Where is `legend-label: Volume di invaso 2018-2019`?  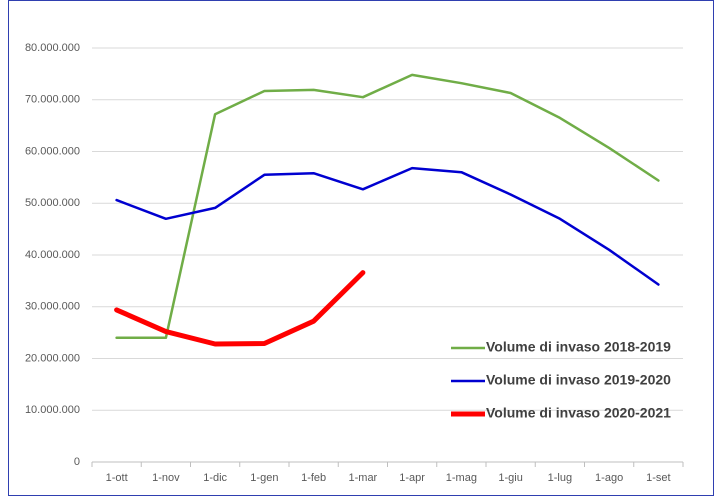 legend-label: Volume di invaso 2018-2019 is located at coordinates (578, 347).